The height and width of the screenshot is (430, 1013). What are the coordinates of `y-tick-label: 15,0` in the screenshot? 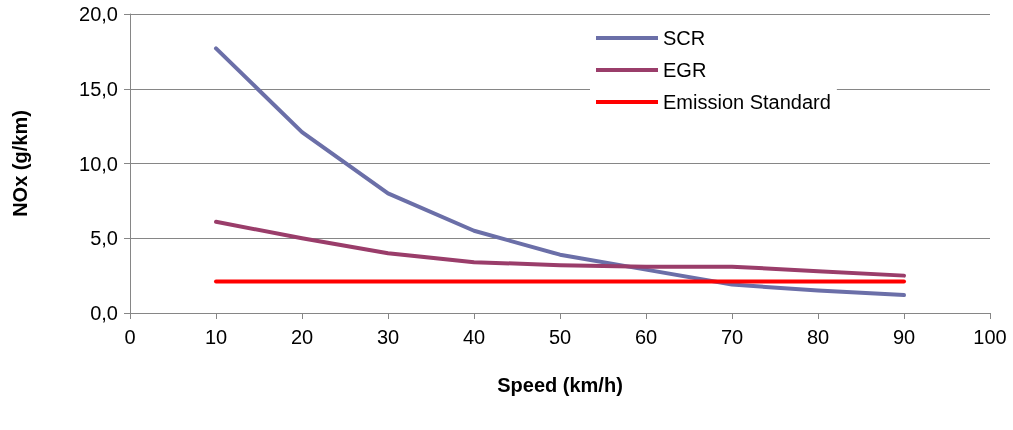 It's located at (98, 88).